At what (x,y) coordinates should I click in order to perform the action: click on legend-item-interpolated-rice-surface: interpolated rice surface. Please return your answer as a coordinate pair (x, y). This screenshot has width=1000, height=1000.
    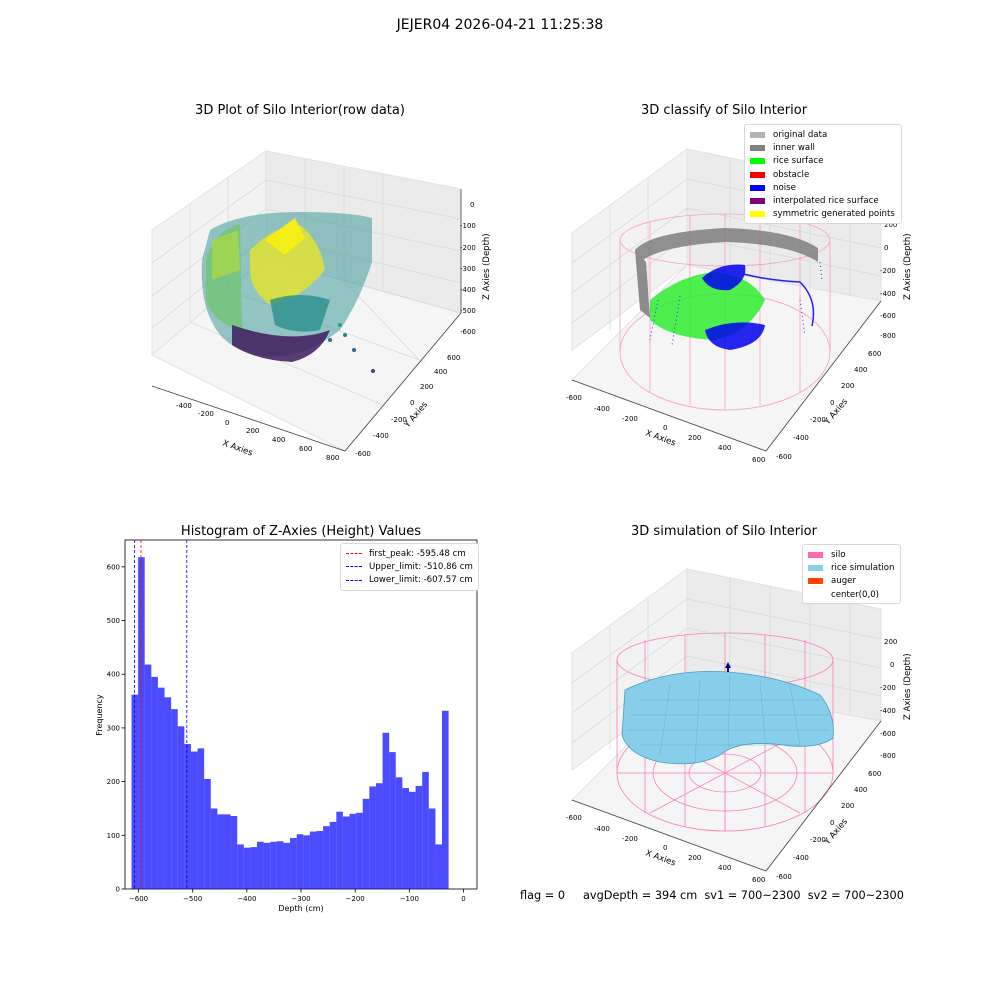
    Looking at the image, I should click on (822, 200).